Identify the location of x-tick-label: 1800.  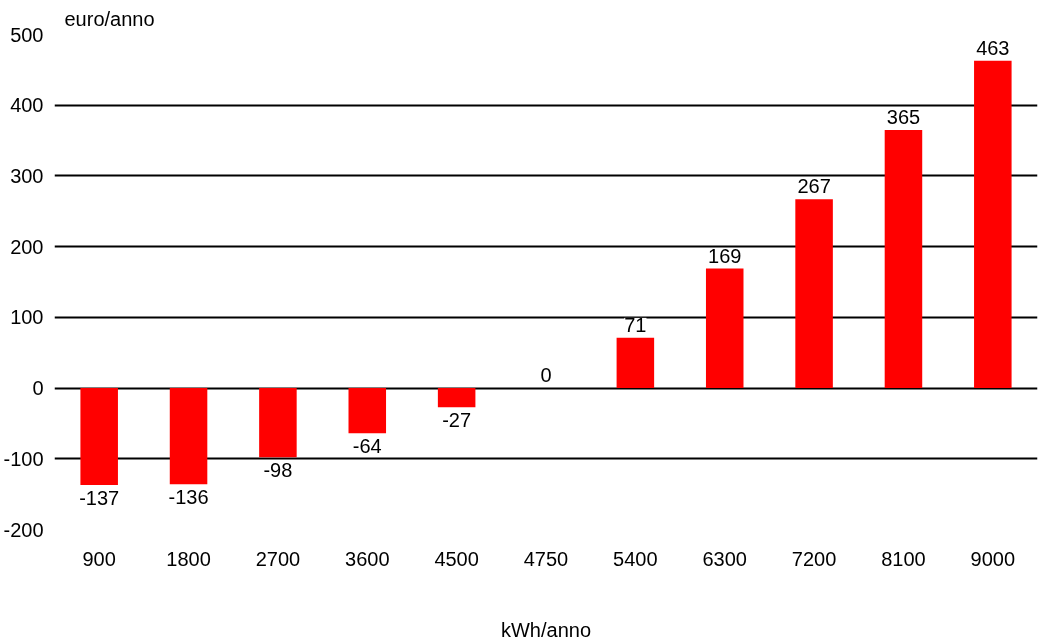
(188, 558).